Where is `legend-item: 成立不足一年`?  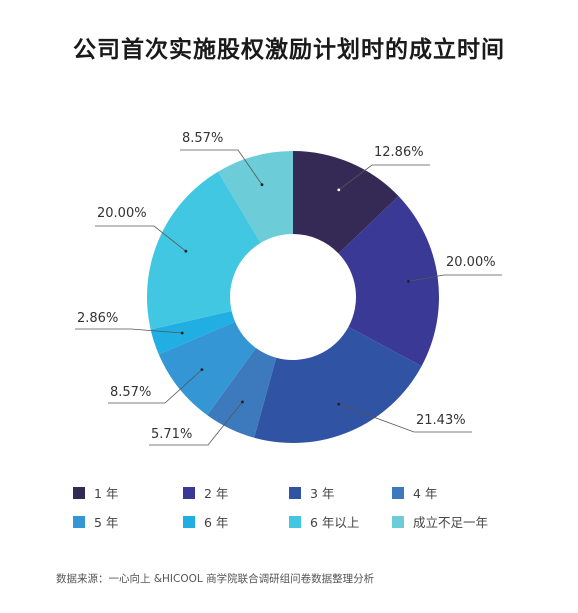 legend-item: 成立不足一年 is located at coordinates (440, 521).